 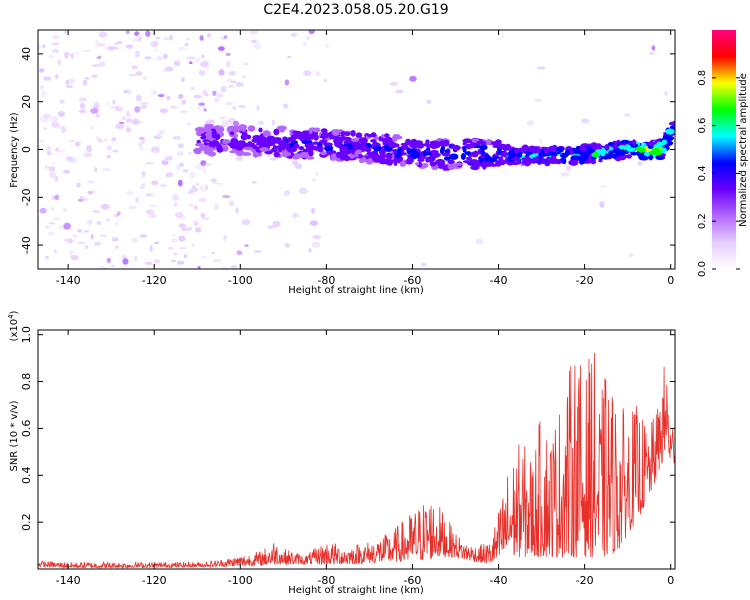 I want to click on x-tick-label: -60, so click(x=412, y=580).